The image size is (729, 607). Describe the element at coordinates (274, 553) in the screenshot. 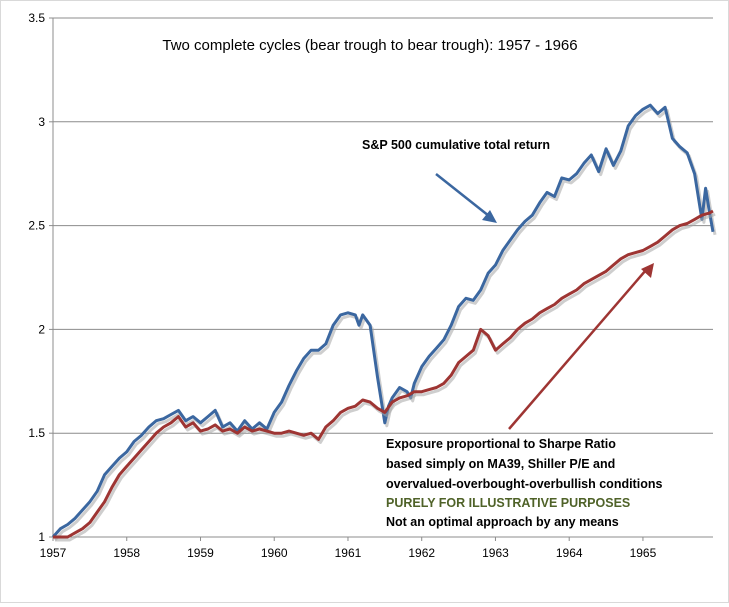

I see `x-tick-label: 1960` at that location.